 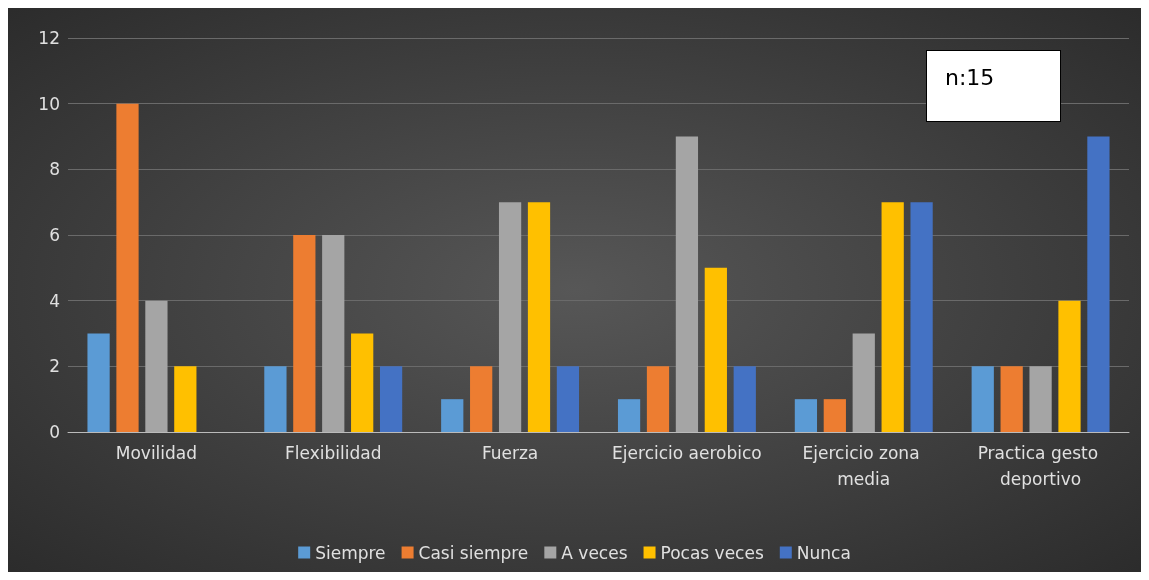 What do you see at coordinates (1040, 466) in the screenshot?
I see `x-tick-label: Practica gesto deportivo` at bounding box center [1040, 466].